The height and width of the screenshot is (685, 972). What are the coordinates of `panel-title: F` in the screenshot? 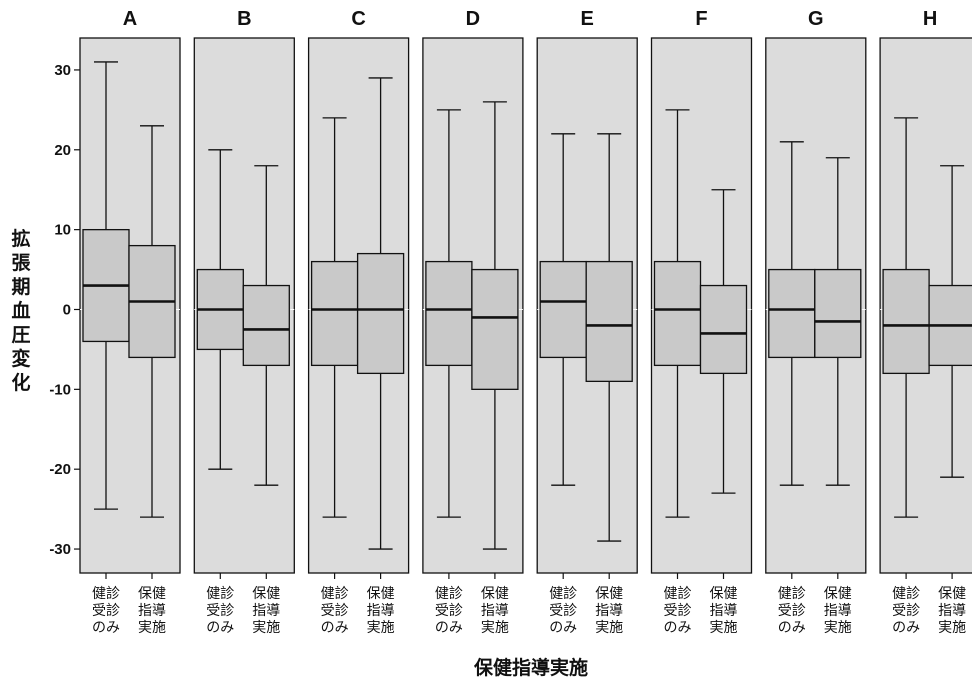 It's located at (701, 19).